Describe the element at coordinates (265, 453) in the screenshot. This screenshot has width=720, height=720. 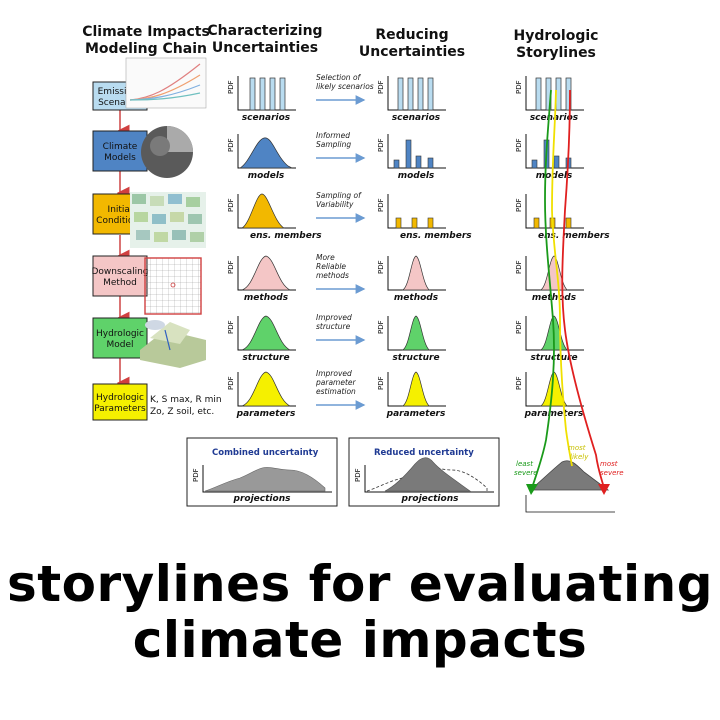
I see `svg-text: Combined uncertainty` at that location.